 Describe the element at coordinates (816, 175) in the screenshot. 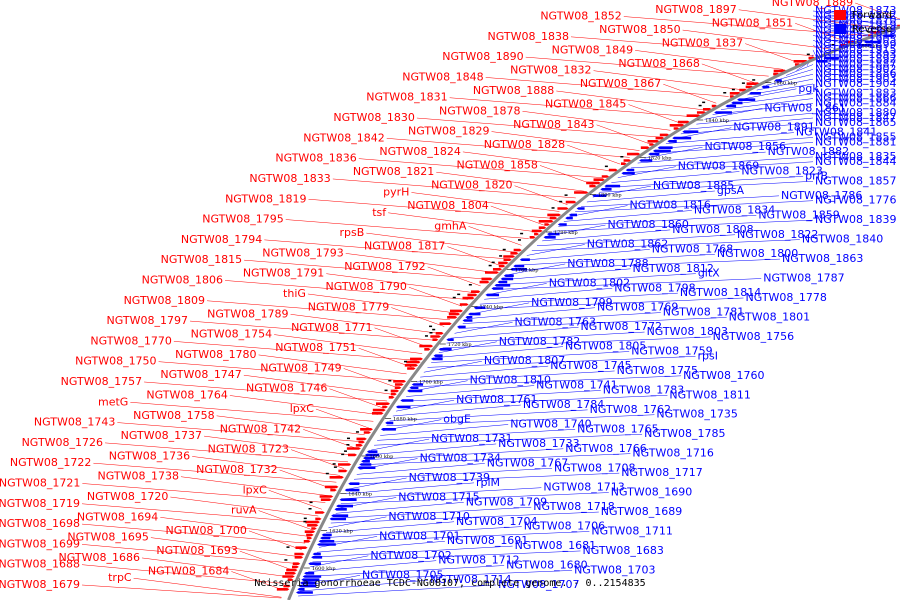

I see `reverse-gene-label: prfB` at that location.